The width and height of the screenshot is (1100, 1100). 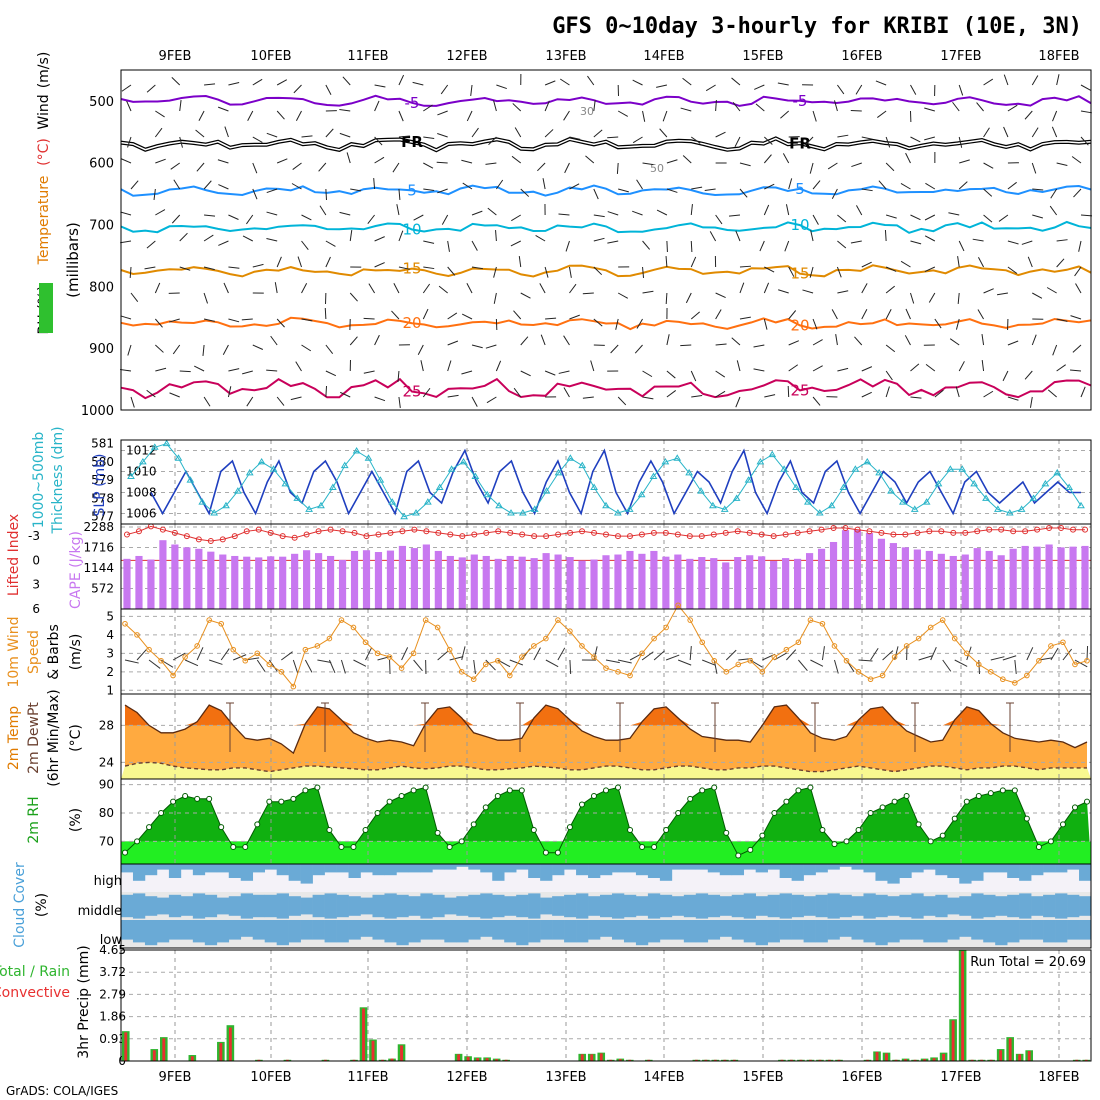 What do you see at coordinates (101, 164) in the screenshot?
I see `pressure-tick-1: 600` at bounding box center [101, 164].